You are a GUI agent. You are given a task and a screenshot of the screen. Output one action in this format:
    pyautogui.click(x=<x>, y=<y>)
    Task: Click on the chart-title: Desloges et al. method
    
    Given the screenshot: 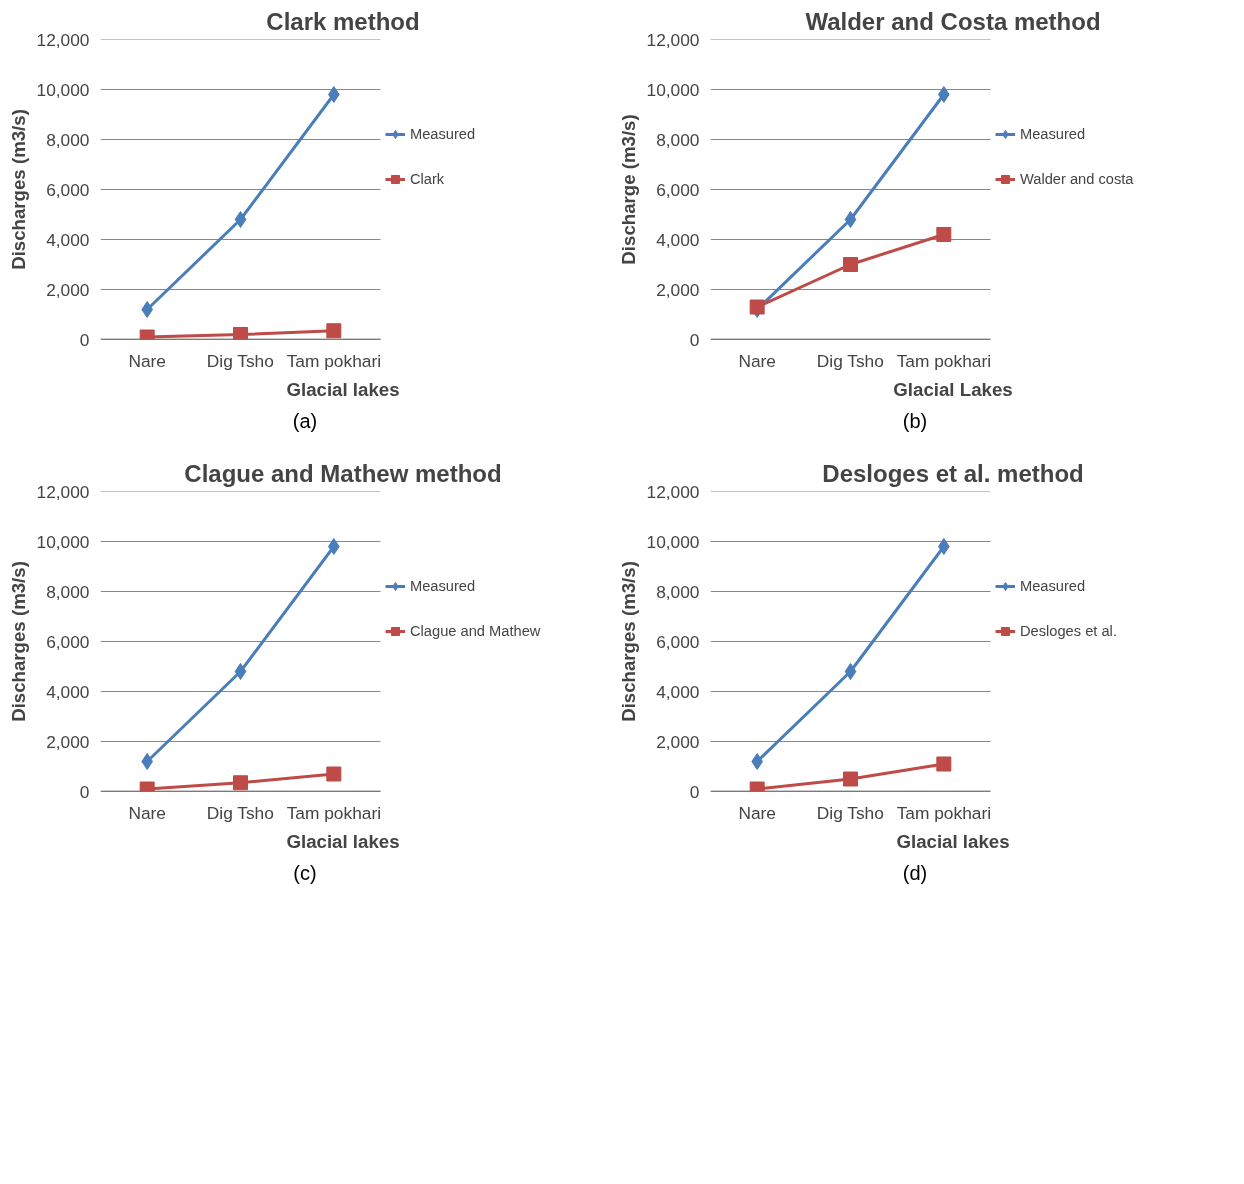 What is the action you would take?
    pyautogui.click(x=953, y=473)
    